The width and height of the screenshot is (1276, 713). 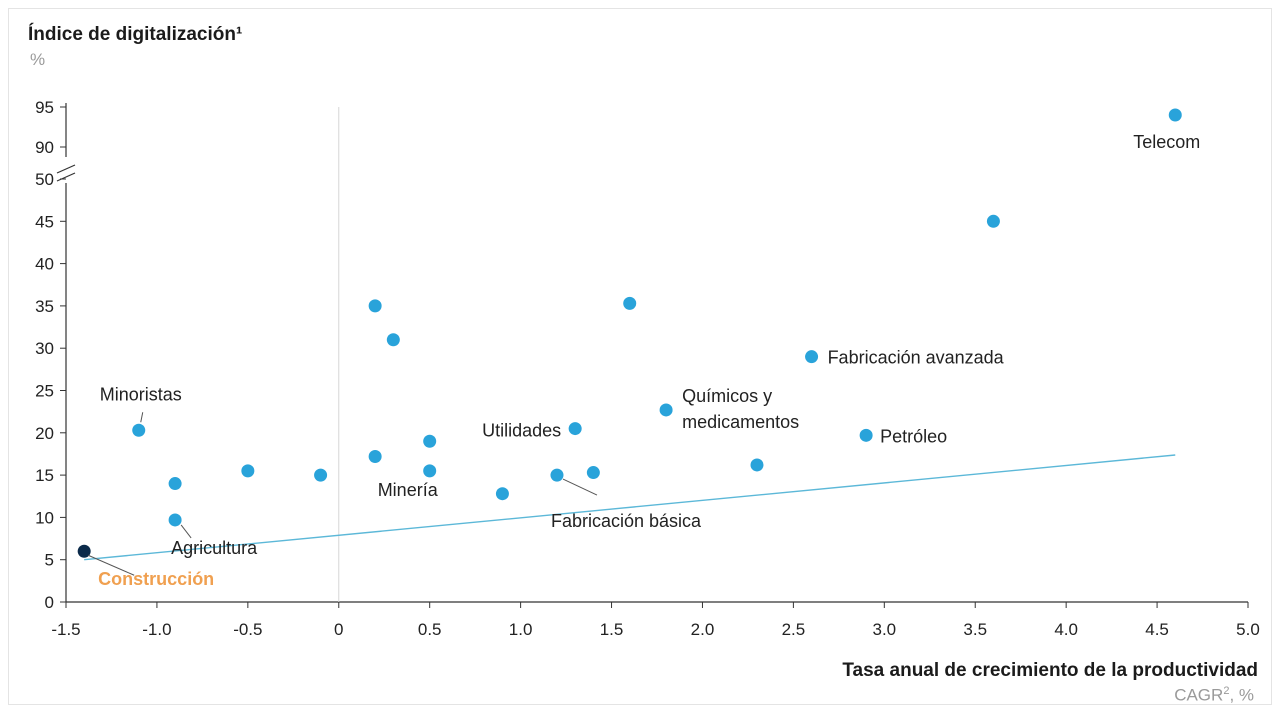 What do you see at coordinates (794, 629) in the screenshot?
I see `x-tick-label: 2.5` at bounding box center [794, 629].